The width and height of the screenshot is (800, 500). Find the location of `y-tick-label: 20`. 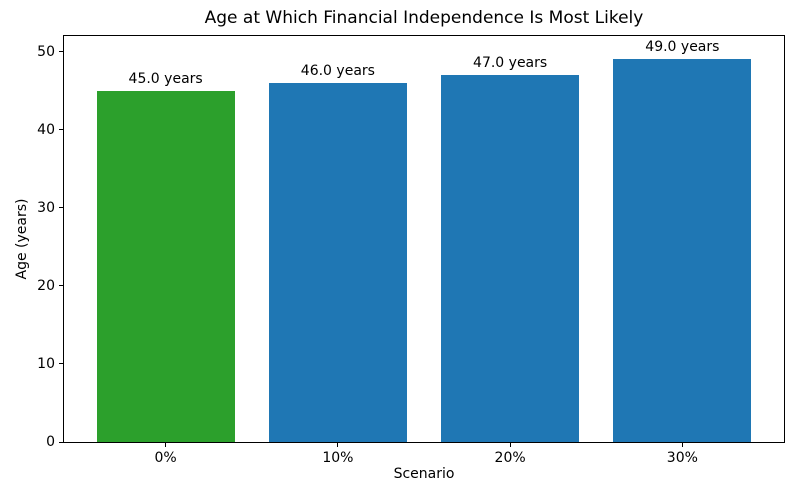

y-tick-label: 20 is located at coordinates (46, 285).